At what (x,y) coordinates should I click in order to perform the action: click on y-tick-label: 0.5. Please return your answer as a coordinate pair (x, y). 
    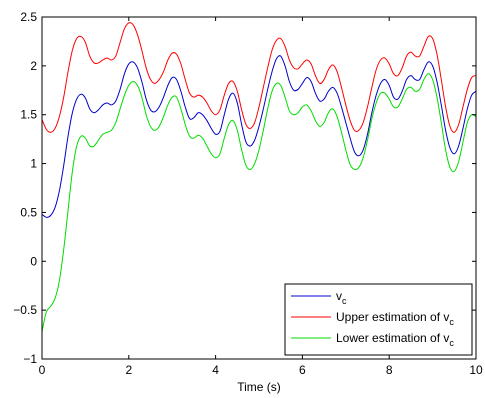
    Looking at the image, I should click on (28, 212).